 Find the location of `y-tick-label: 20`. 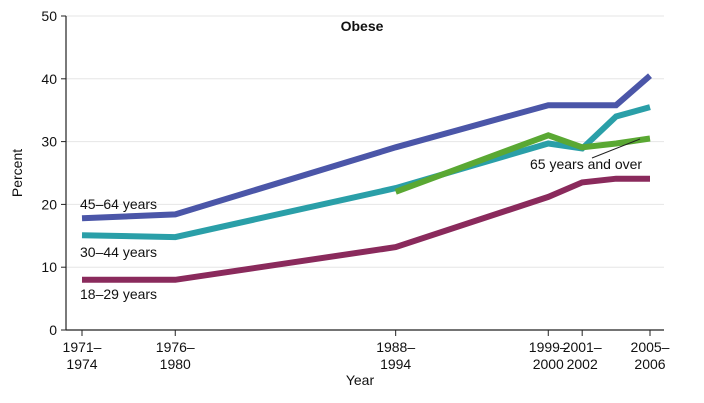

y-tick-label: 20 is located at coordinates (49, 204).